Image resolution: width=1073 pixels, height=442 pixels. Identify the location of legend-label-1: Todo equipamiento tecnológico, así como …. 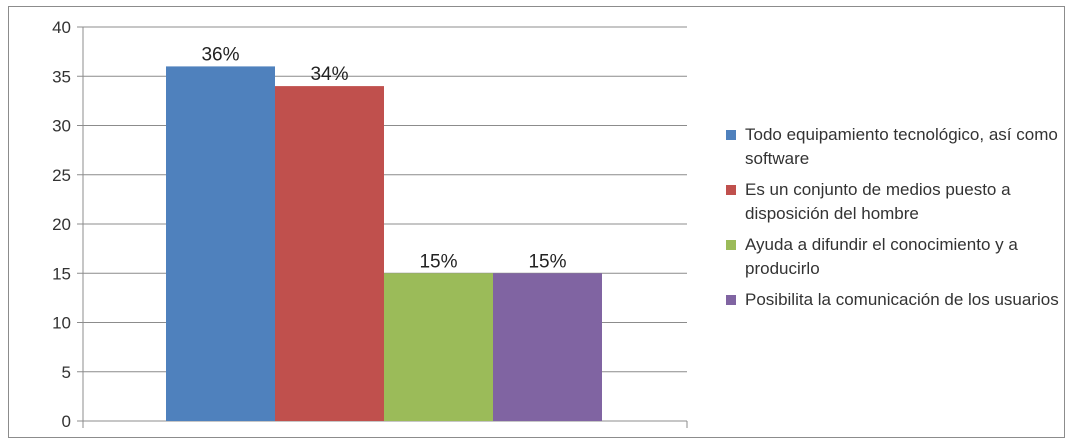
(901, 146).